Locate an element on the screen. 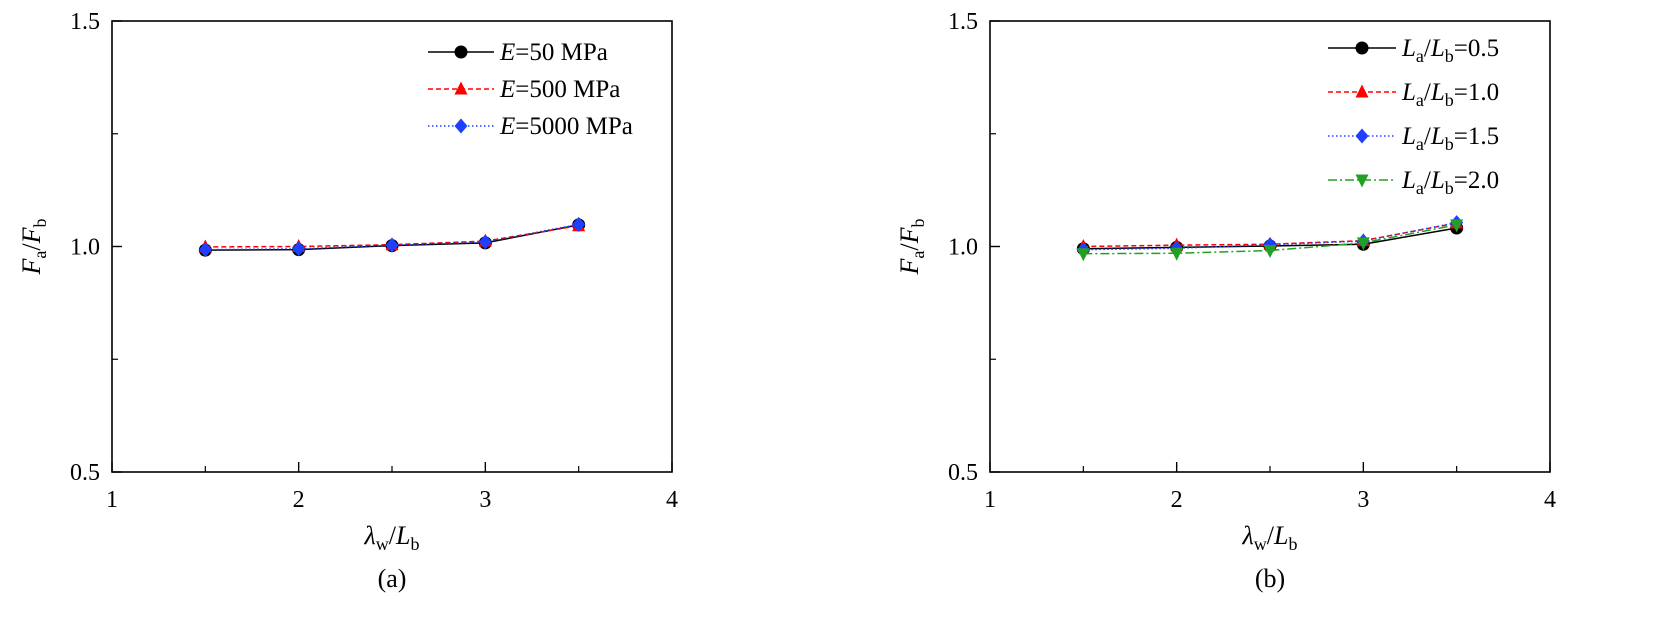  legend: E=50 MPa E=500 MPa E=5000 MPa is located at coordinates (530, 89).